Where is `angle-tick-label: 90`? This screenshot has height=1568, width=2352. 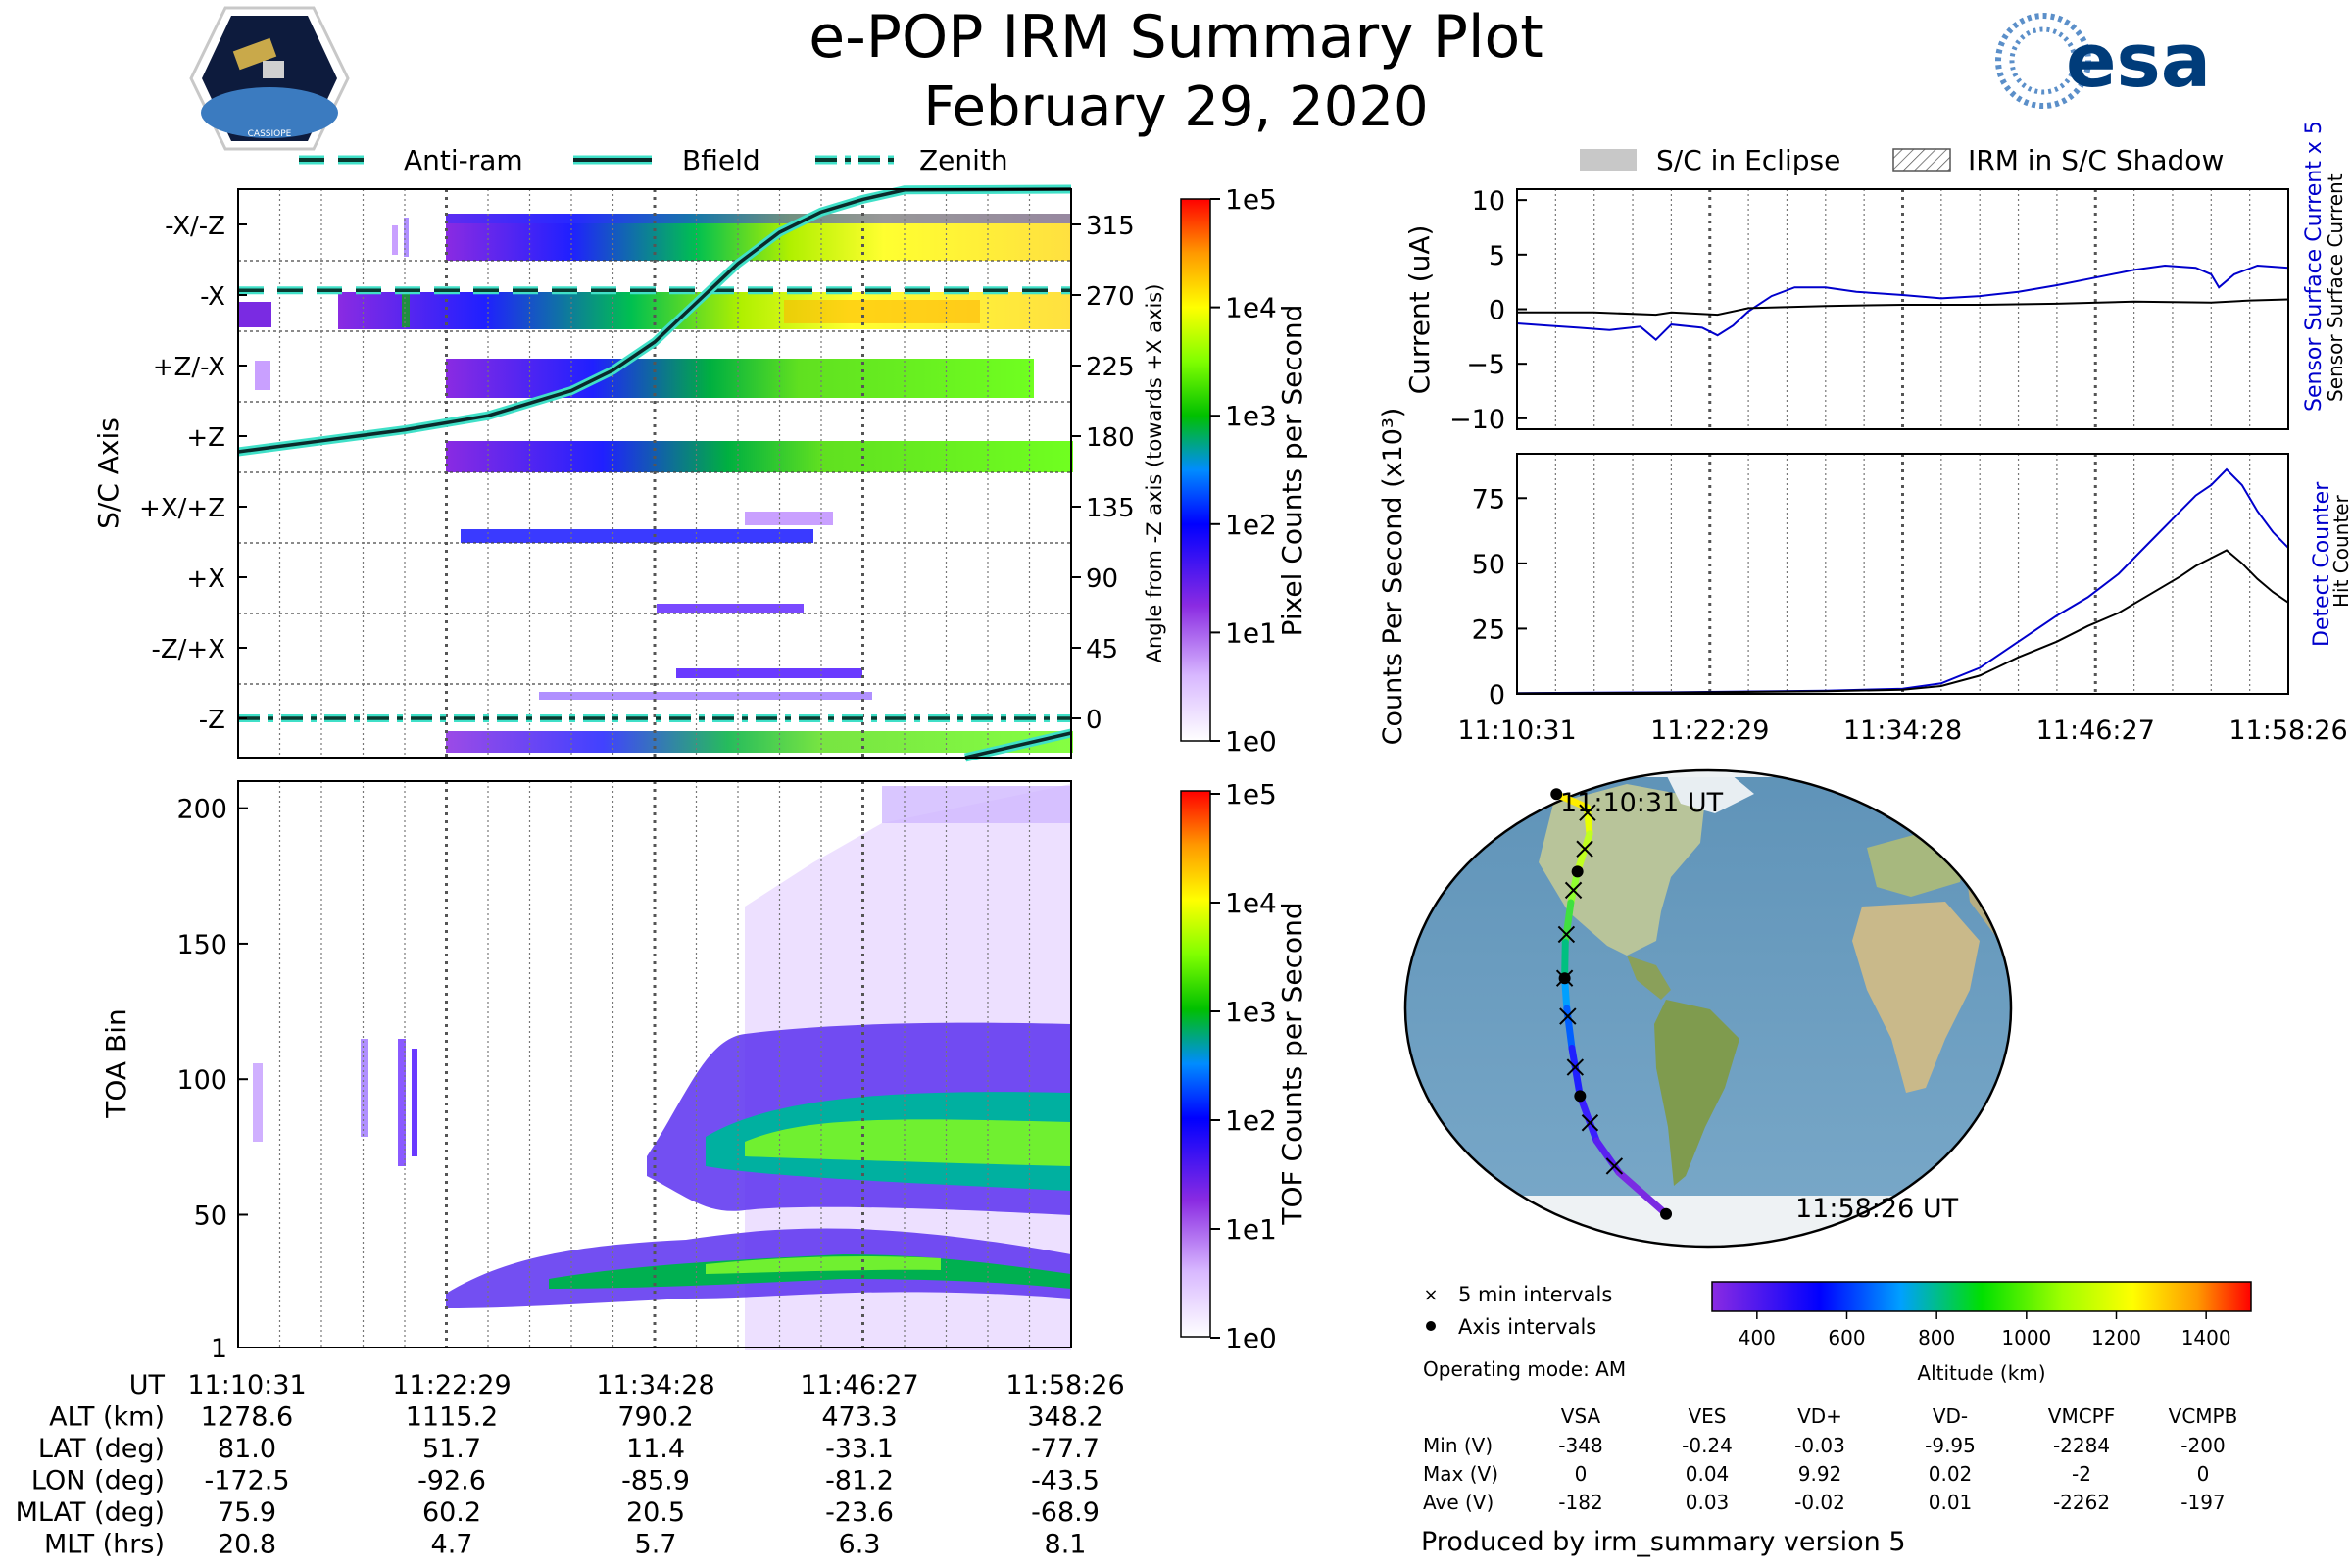 angle-tick-label: 90 is located at coordinates (1102, 579).